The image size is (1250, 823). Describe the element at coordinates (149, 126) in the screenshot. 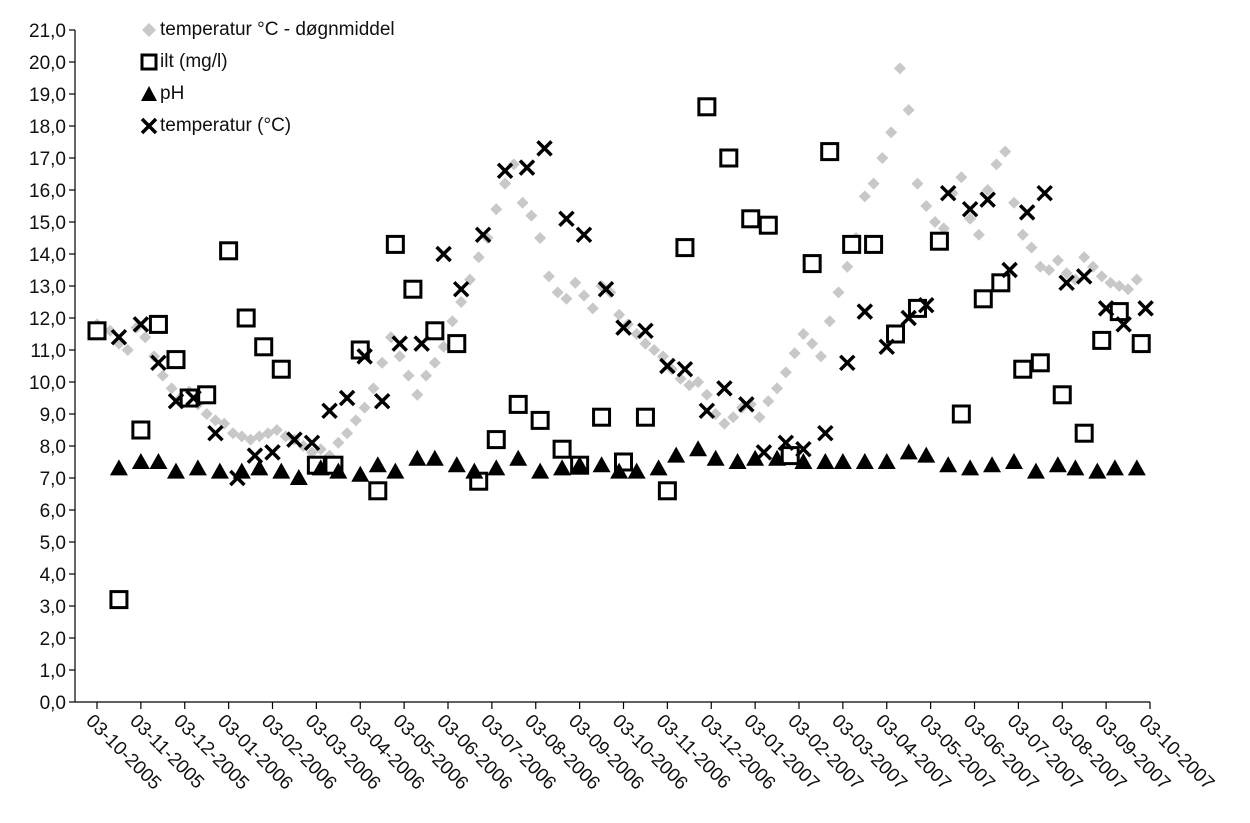

I see `legend-marker-cross-icon` at that location.